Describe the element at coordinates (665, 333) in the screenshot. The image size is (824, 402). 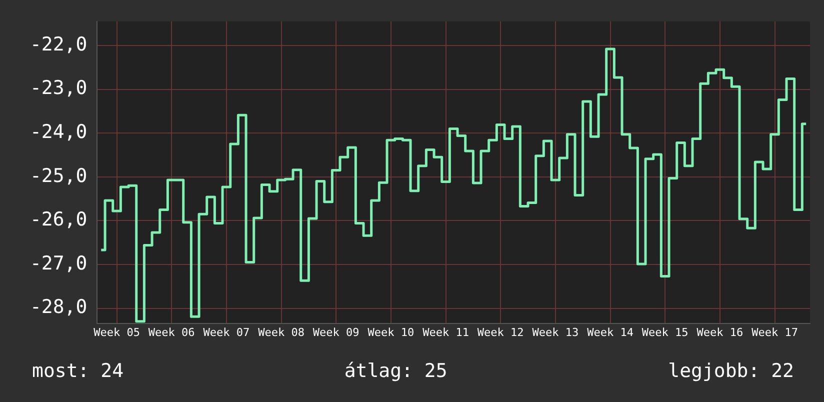
I see `x-tick-label: Week 15` at that location.